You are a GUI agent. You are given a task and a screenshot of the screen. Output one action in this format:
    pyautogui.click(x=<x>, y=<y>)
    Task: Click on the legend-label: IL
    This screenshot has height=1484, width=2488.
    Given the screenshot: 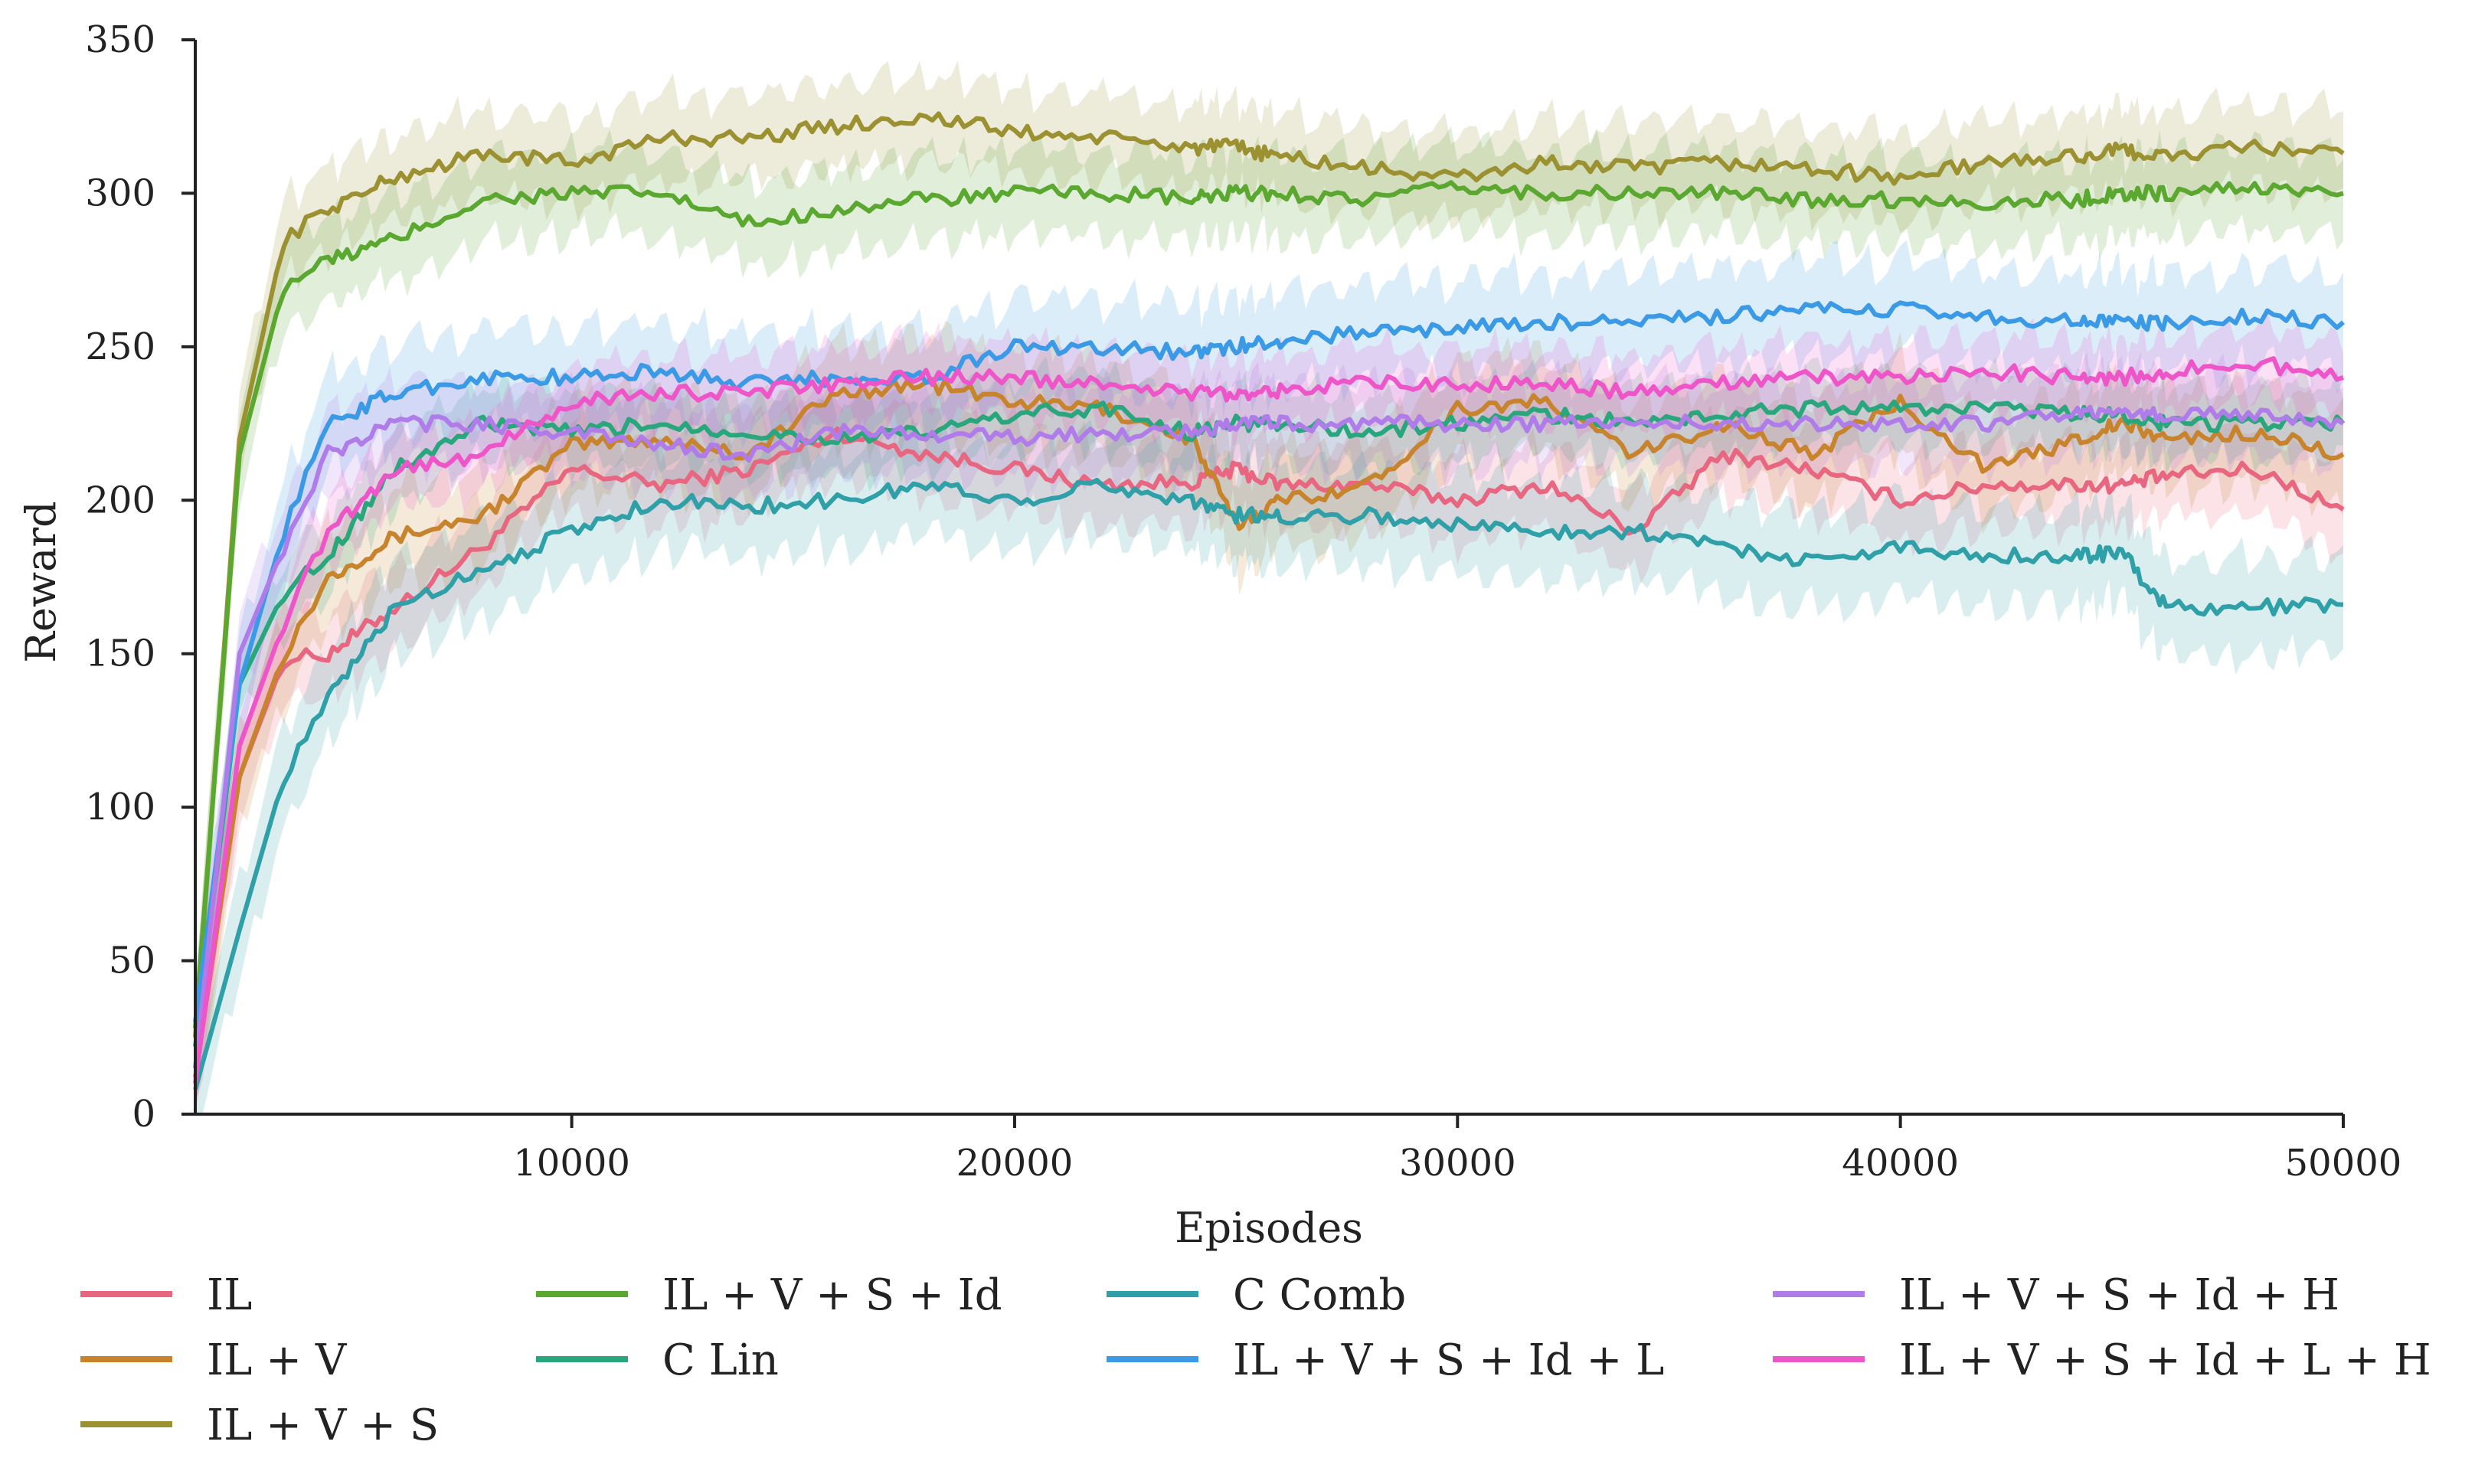 What is the action you would take?
    pyautogui.click(x=229, y=1295)
    